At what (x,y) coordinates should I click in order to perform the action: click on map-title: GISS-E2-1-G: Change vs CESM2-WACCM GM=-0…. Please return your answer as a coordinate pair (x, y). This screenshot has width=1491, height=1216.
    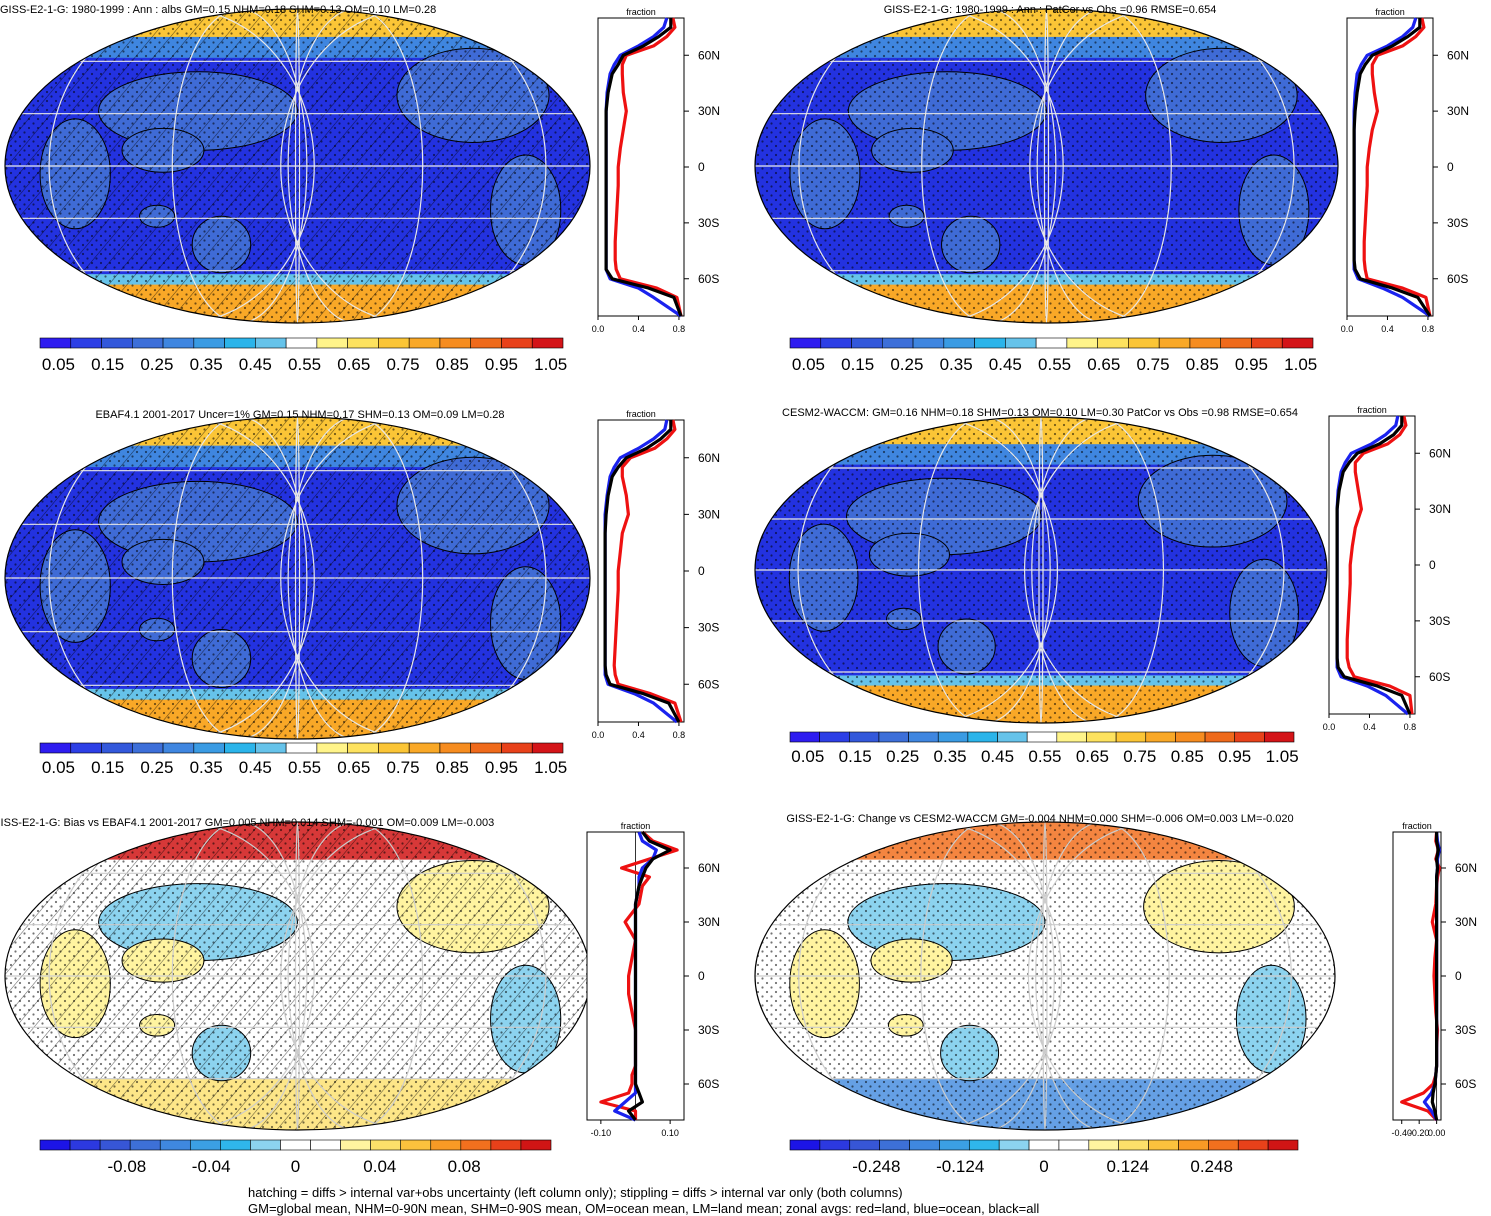
    Looking at the image, I should click on (1039, 819).